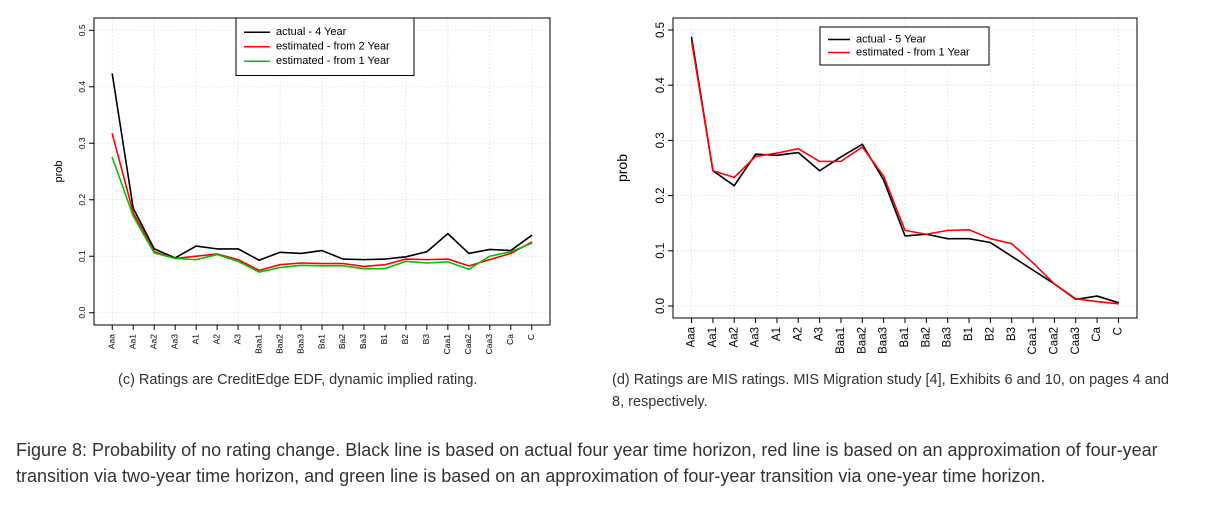 The width and height of the screenshot is (1213, 527). I want to click on legend-label-1: actual - 4 Year, so click(311, 32).